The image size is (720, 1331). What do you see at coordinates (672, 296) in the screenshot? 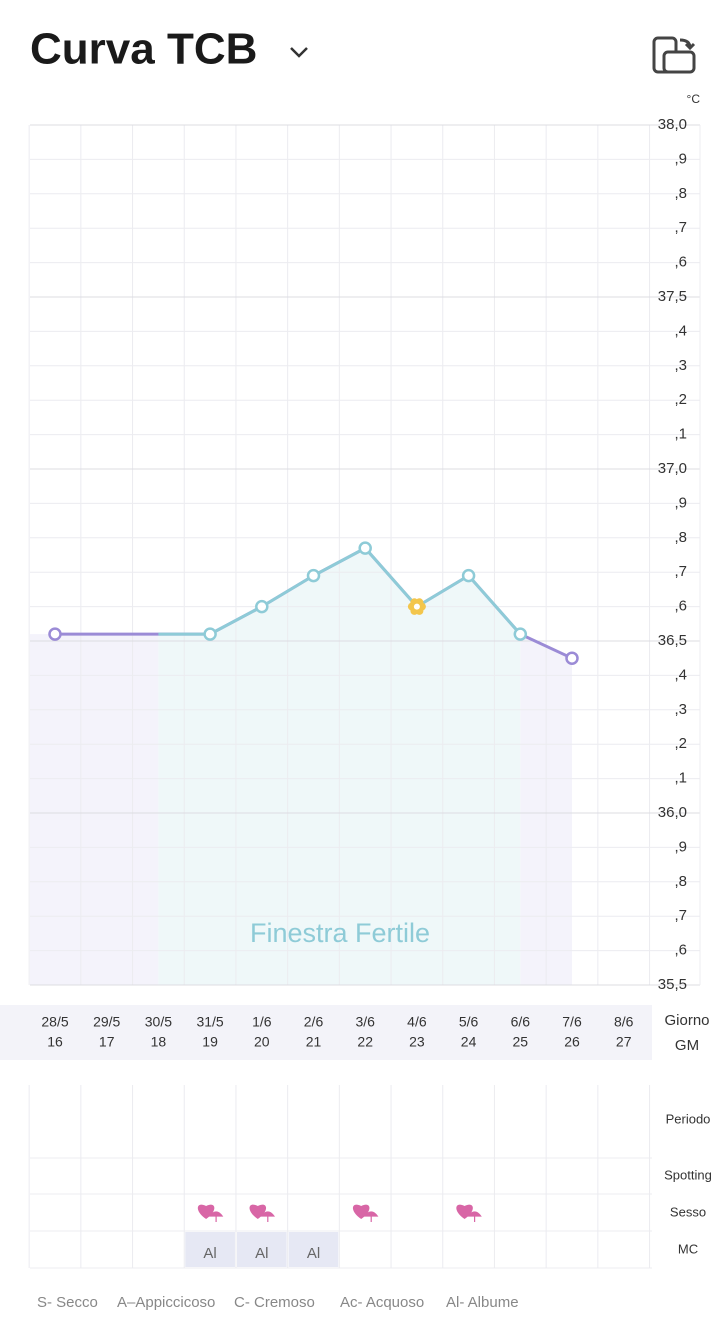
I see `y-tick-label: 37,5` at bounding box center [672, 296].